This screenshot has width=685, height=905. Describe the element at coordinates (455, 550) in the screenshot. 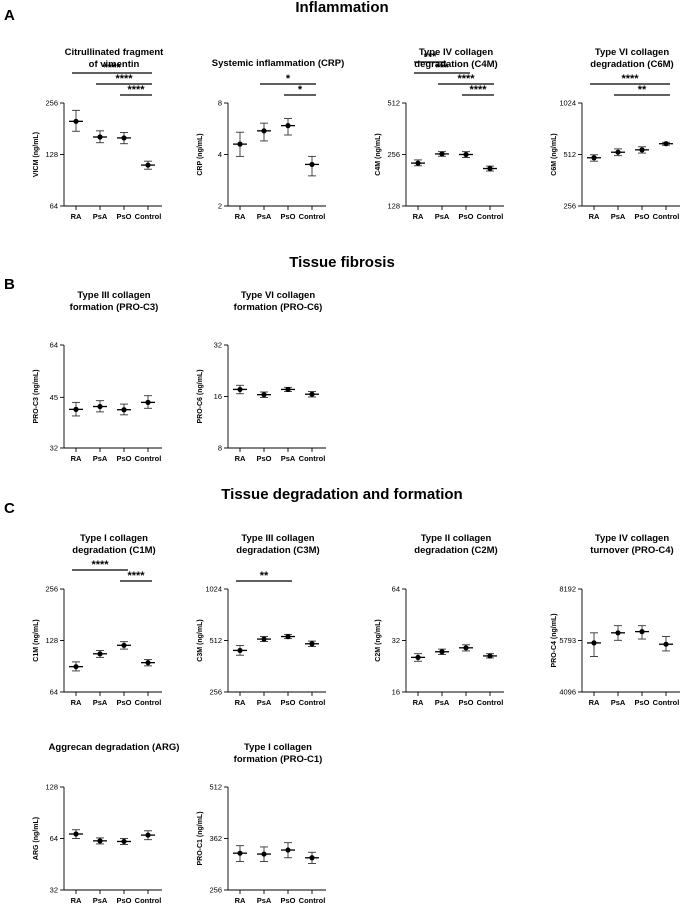

I see `chart-title-c2m: degradation (C2M)` at that location.